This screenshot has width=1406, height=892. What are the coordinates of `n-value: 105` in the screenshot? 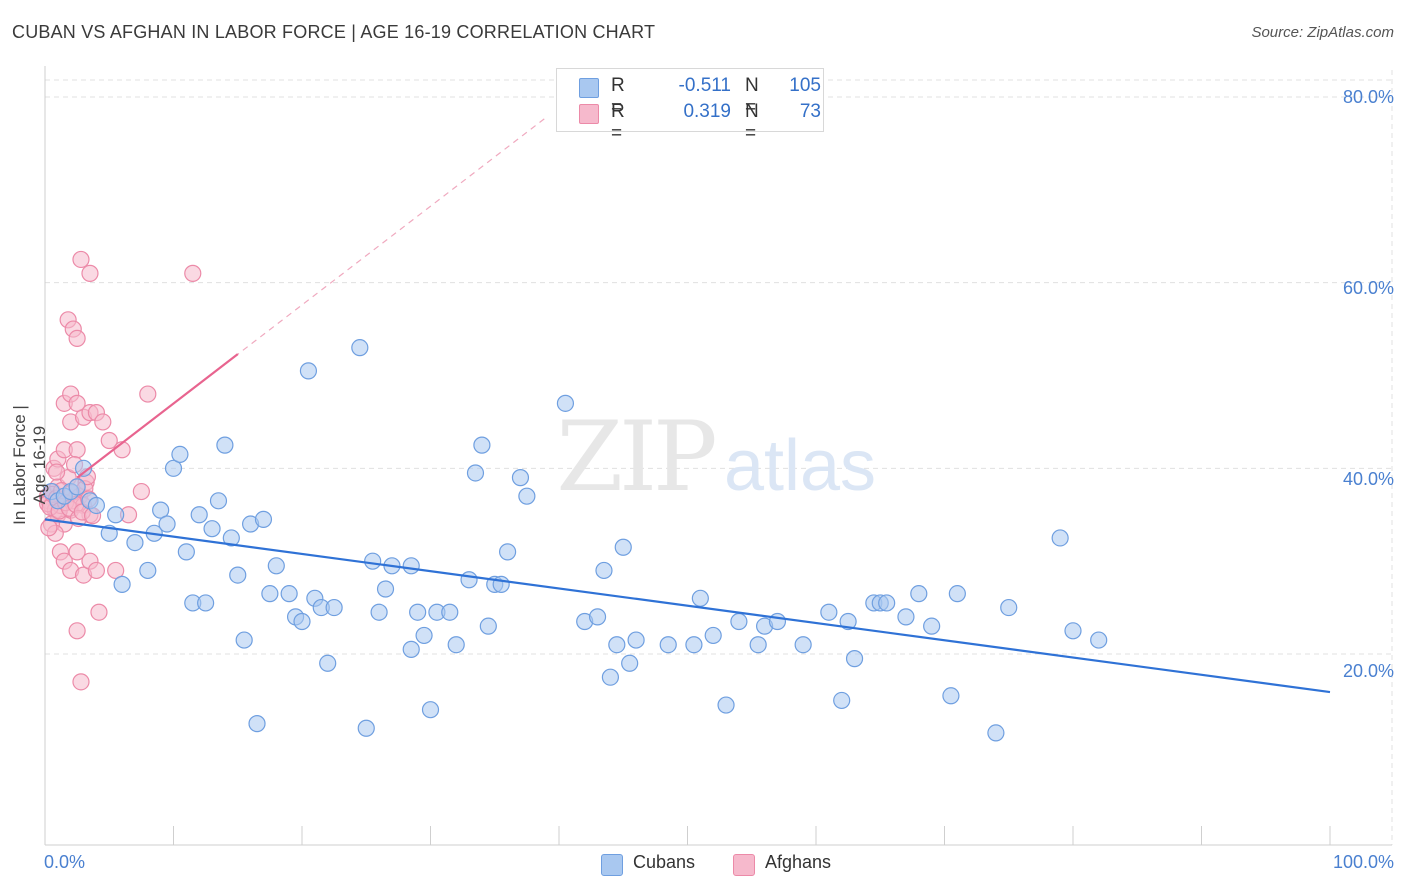 It's located at (805, 85).